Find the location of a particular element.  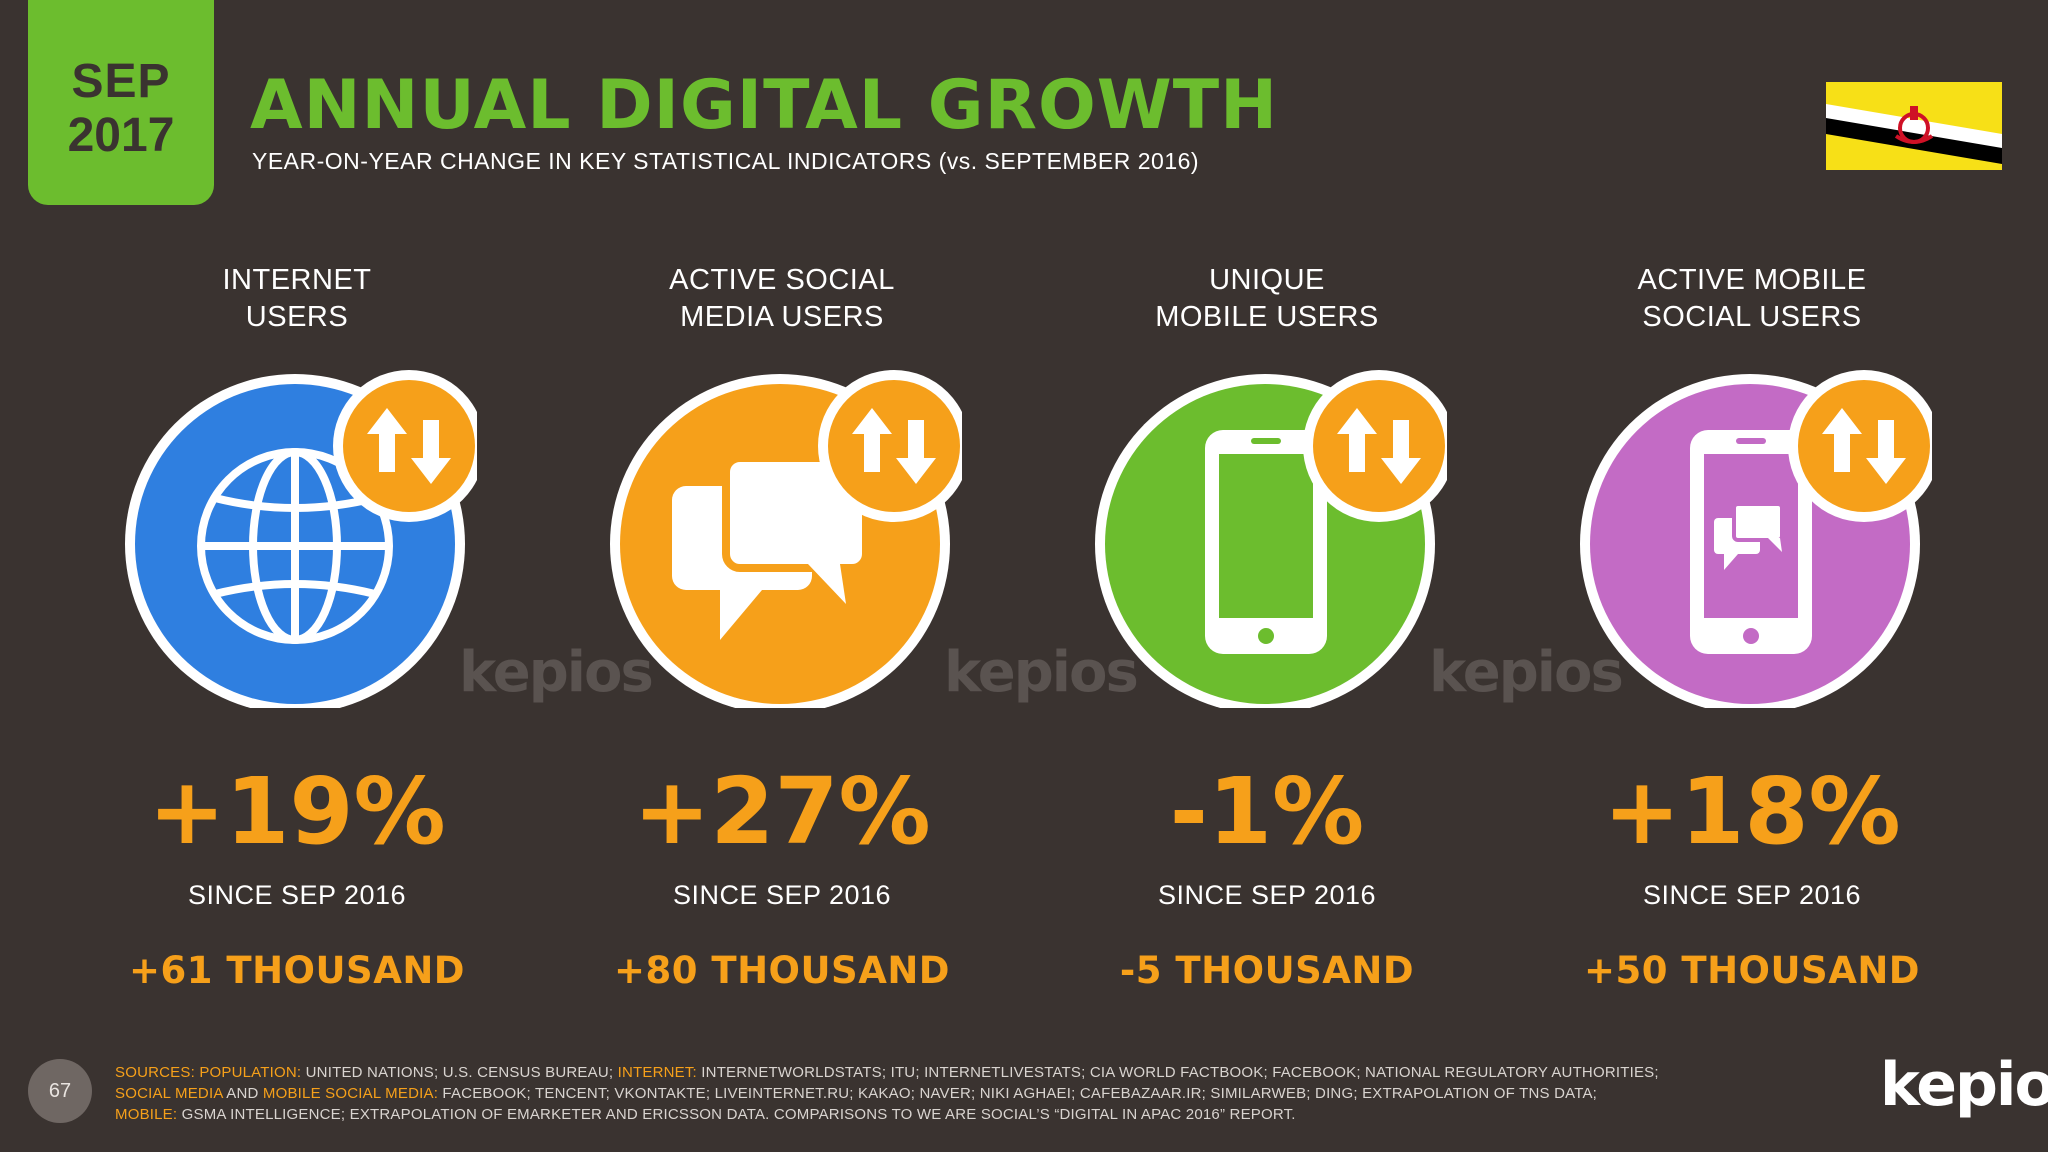

kepios-logo: kepios is located at coordinates (1964, 1085).